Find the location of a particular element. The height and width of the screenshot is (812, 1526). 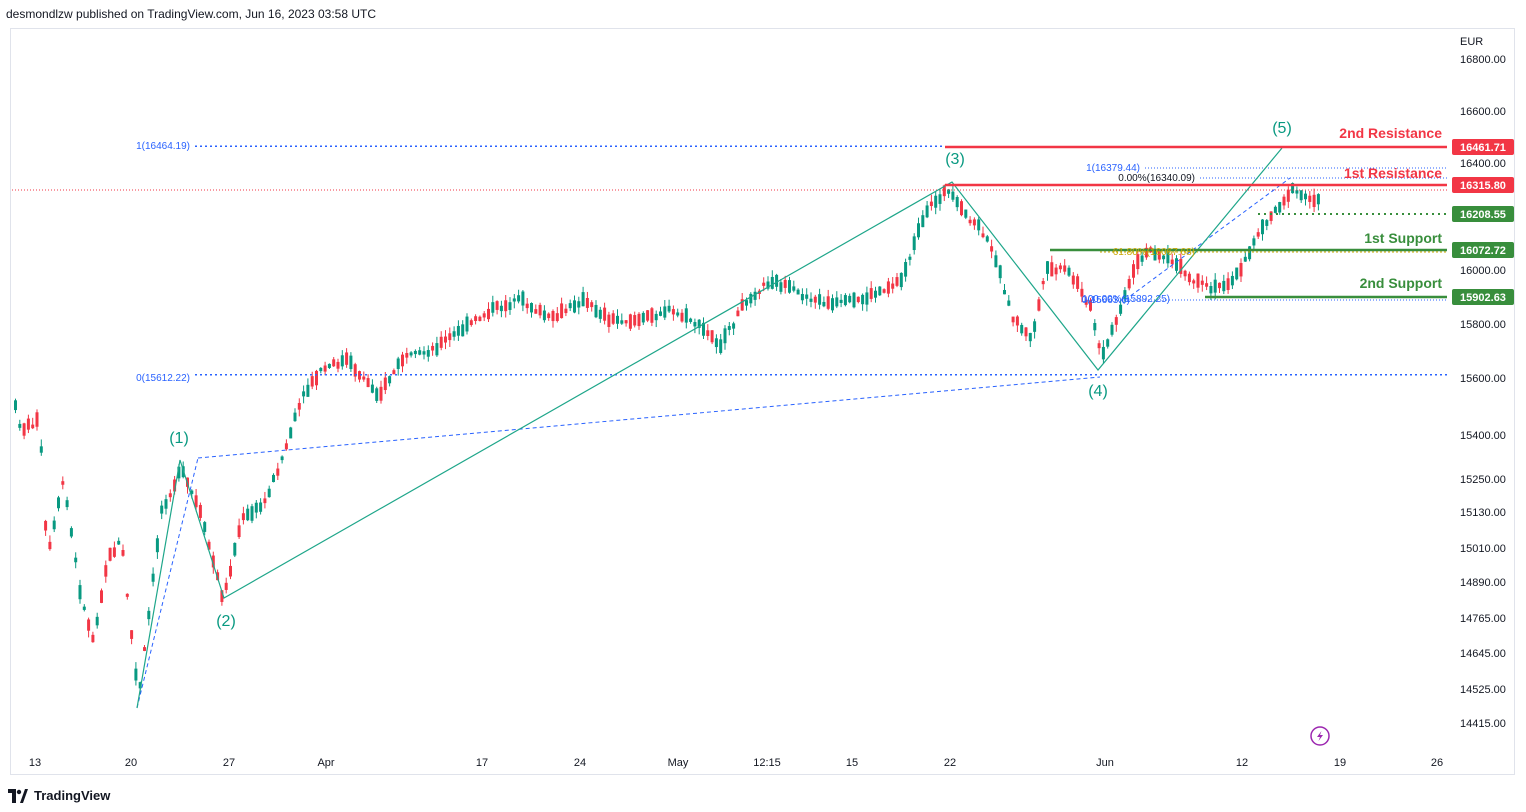

y-tick-label: 15250.00 is located at coordinates (1483, 480).